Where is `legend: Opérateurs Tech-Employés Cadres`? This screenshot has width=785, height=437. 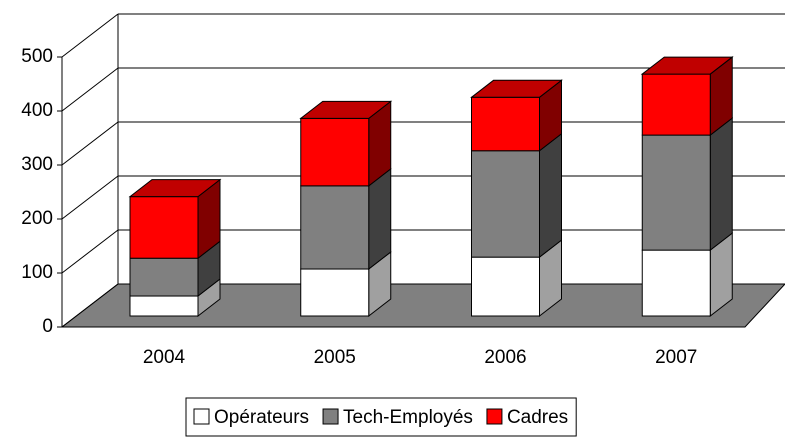
legend: Opérateurs Tech-Employés Cadres is located at coordinates (381, 417).